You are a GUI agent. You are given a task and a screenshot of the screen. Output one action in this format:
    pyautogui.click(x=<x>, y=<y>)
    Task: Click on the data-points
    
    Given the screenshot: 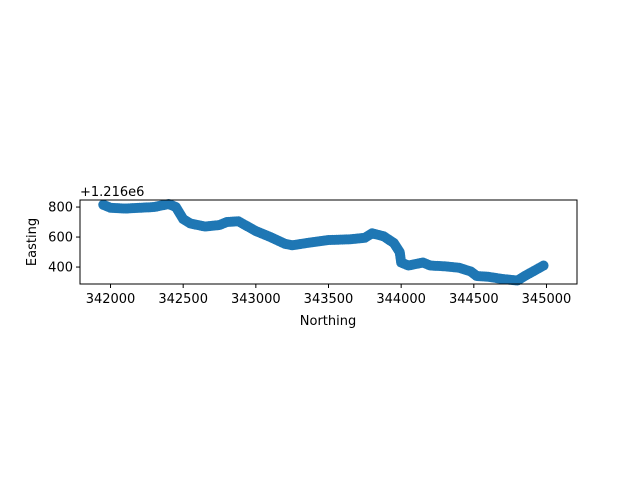 What is the action you would take?
    pyautogui.click(x=323, y=242)
    